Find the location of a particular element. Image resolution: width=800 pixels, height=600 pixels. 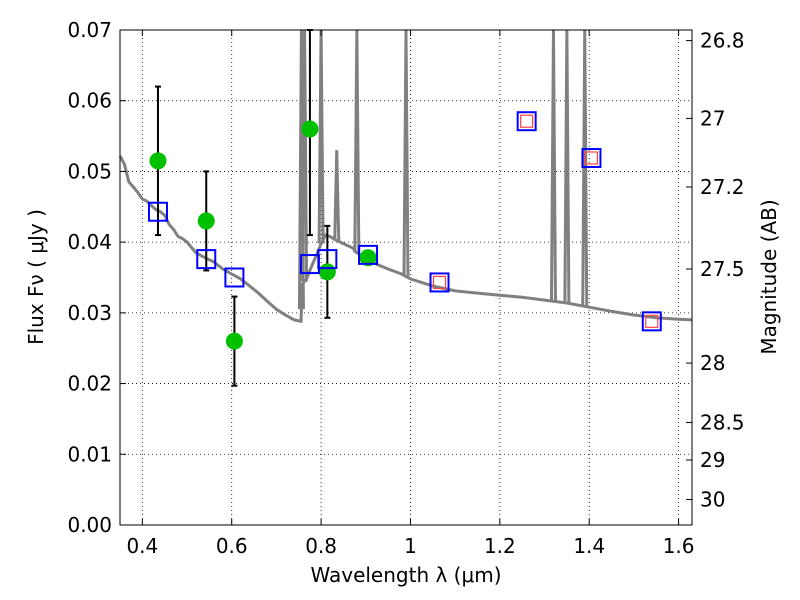

x-tick-label: 0.8 is located at coordinates (321, 546).